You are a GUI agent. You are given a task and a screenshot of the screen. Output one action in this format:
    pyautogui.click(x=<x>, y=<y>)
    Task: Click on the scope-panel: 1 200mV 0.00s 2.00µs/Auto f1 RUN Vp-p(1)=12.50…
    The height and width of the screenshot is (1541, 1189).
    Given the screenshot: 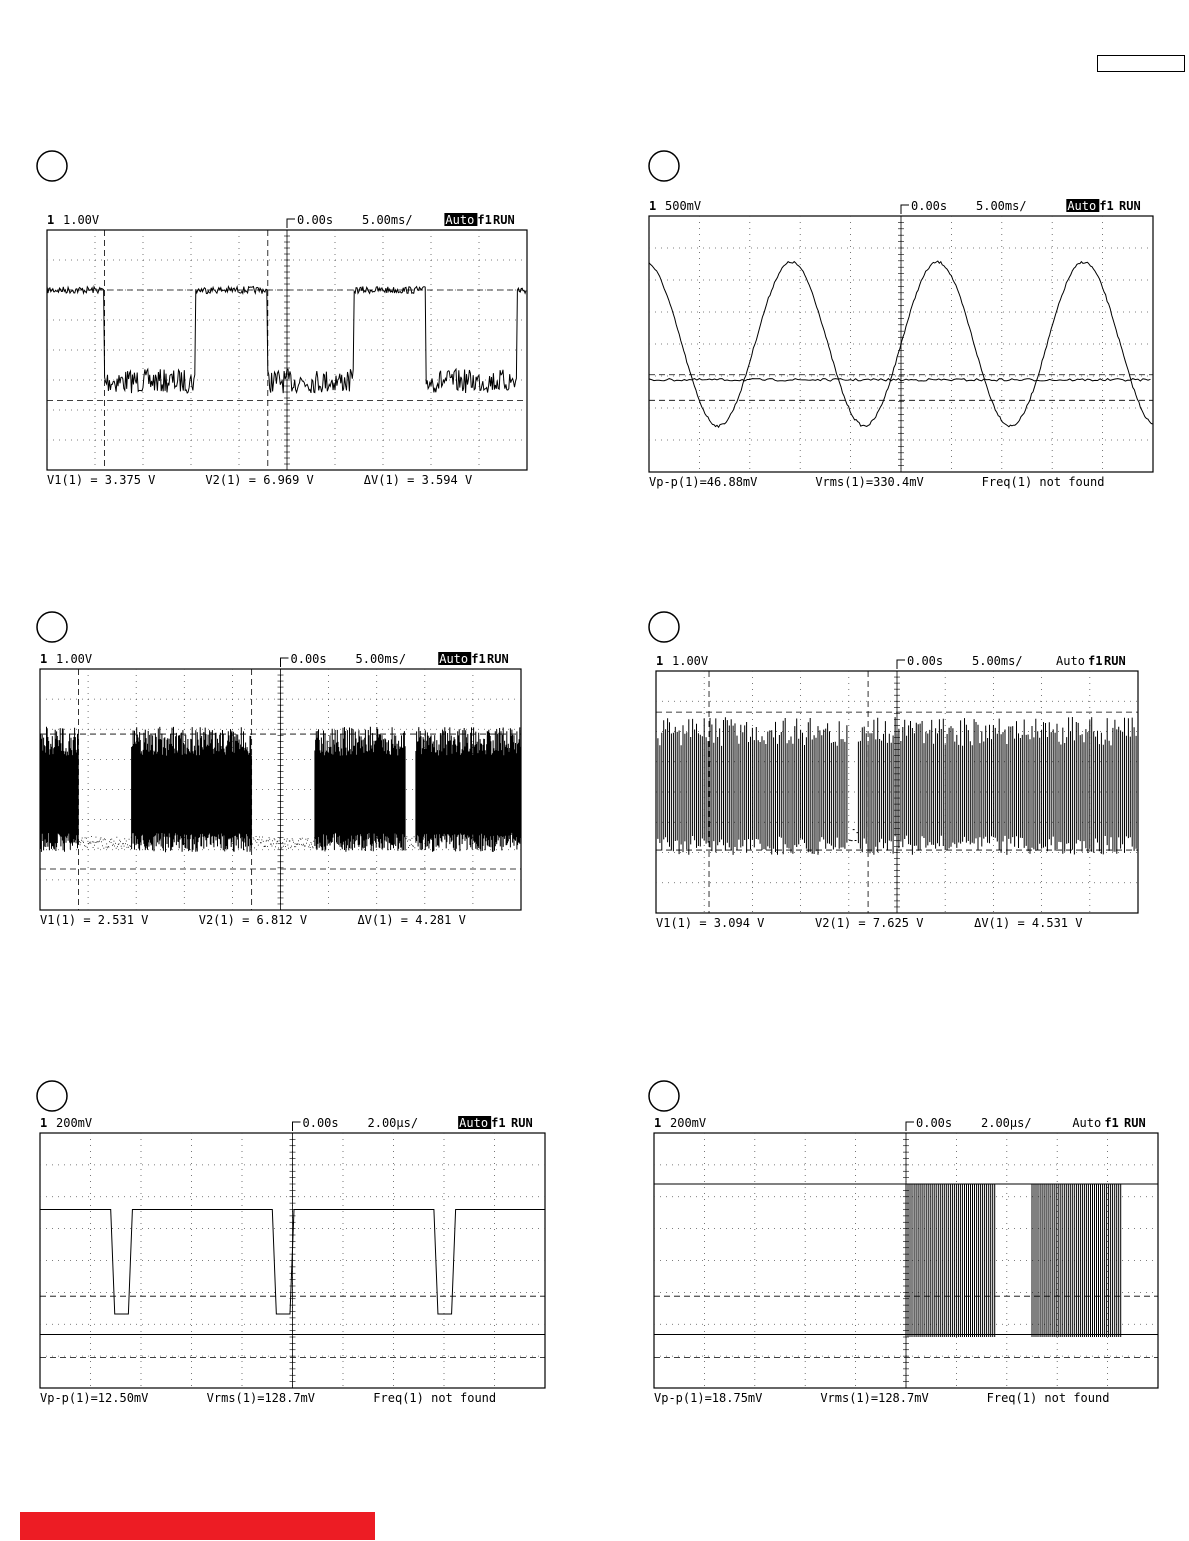 What is the action you would take?
    pyautogui.click(x=291, y=1242)
    